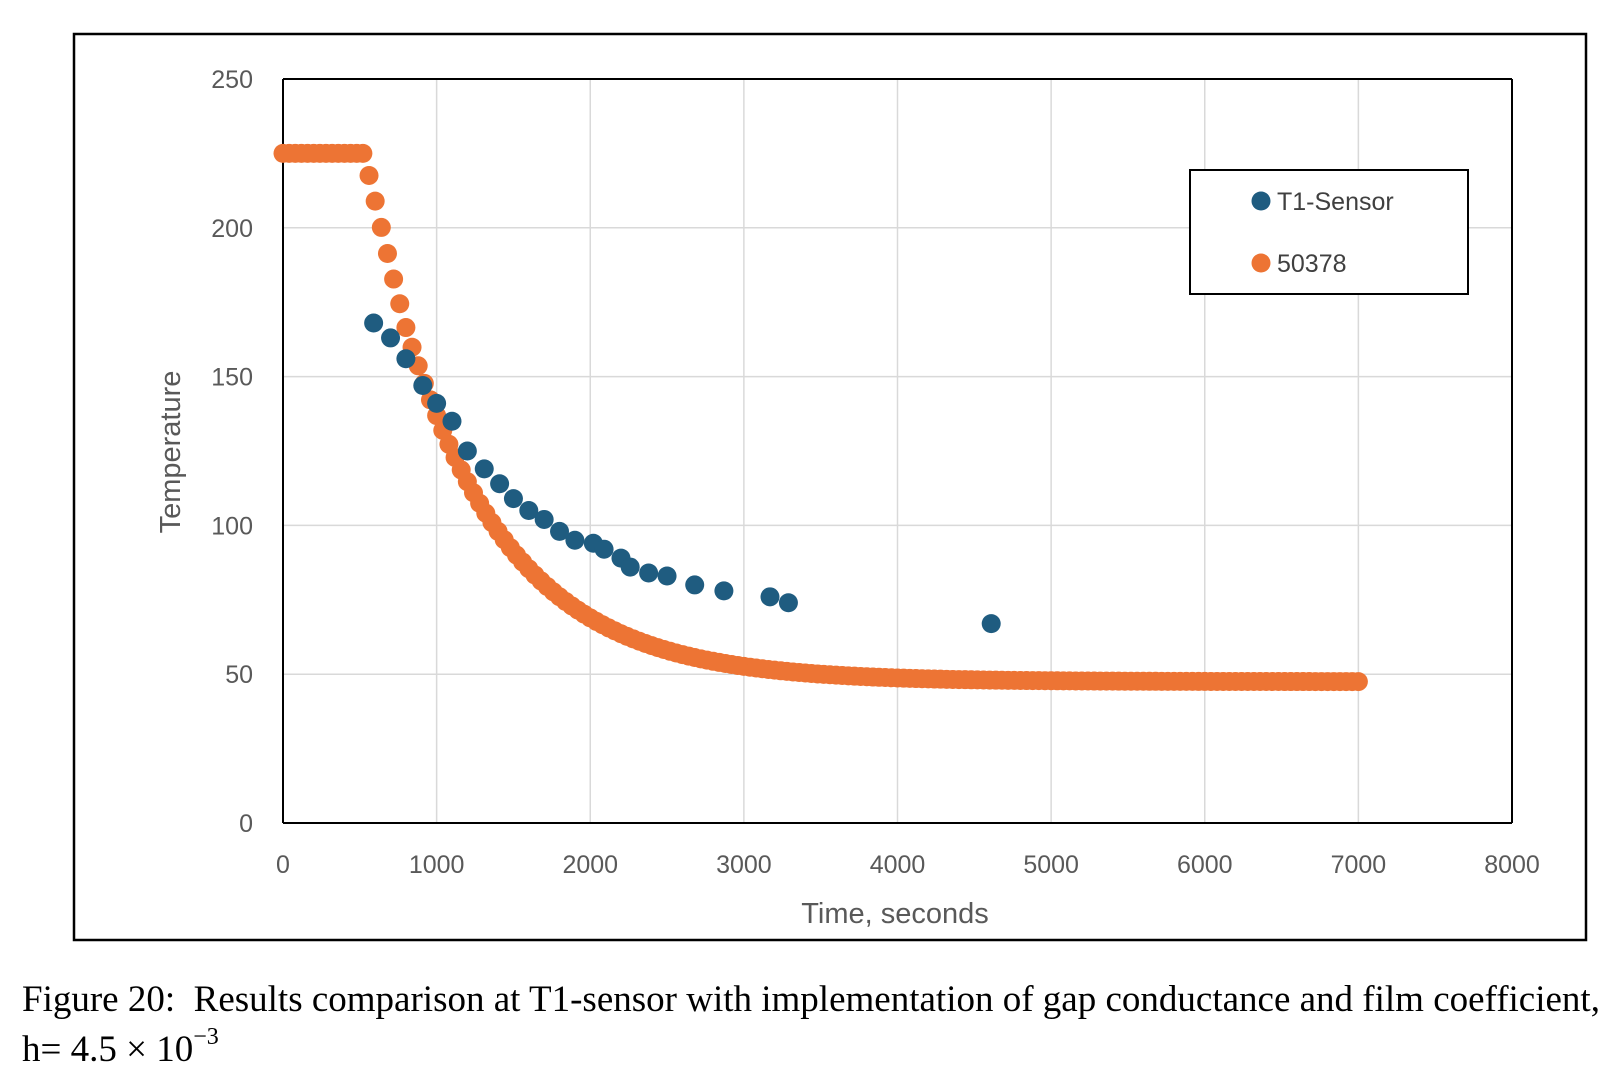 This screenshot has width=1624, height=1078. I want to click on y-tick-label: 150, so click(232, 378).